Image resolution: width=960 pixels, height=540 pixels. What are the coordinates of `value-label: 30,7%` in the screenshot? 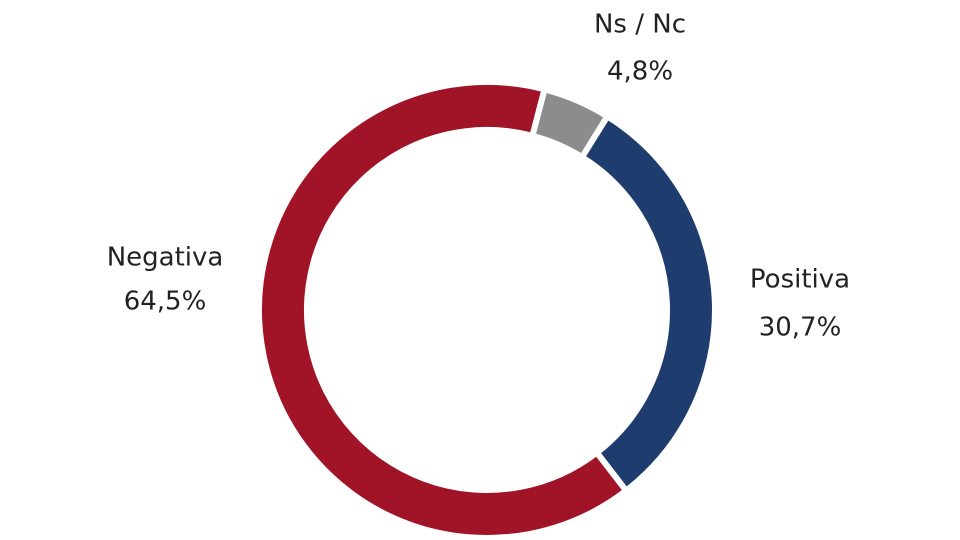 It's located at (800, 328).